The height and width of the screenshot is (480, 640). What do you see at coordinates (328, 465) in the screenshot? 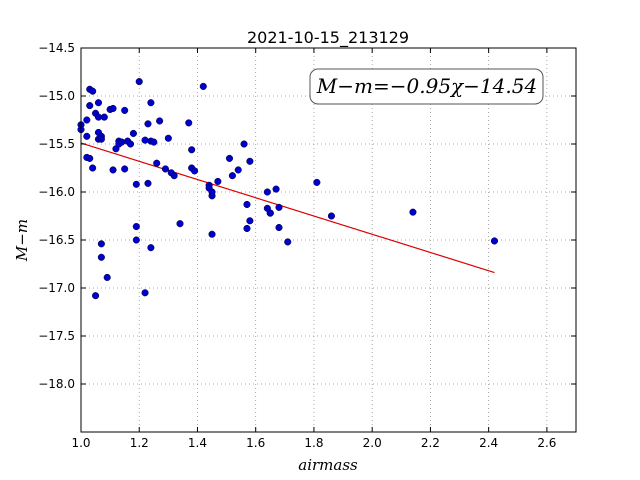
I see `x-axis-label: airmass` at bounding box center [328, 465].